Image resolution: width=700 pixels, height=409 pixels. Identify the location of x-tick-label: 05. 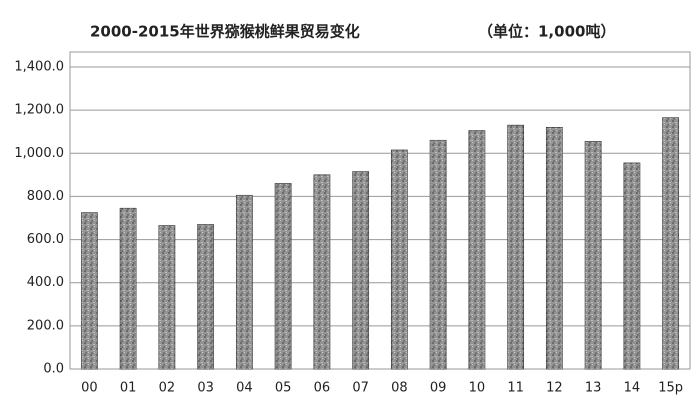
(283, 388).